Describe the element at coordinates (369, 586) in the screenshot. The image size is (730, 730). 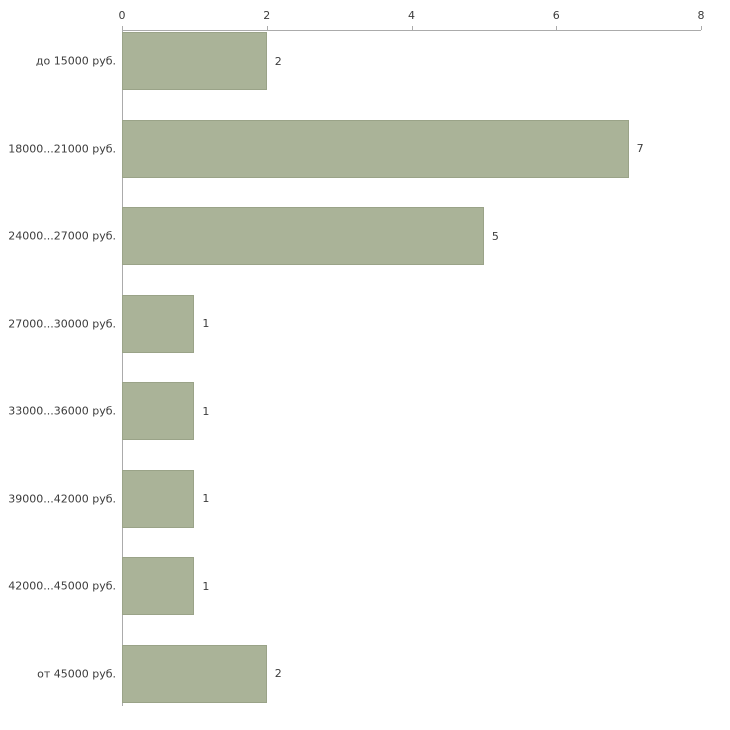
I see `bar-row: 42000...45000 руб. 1` at that location.